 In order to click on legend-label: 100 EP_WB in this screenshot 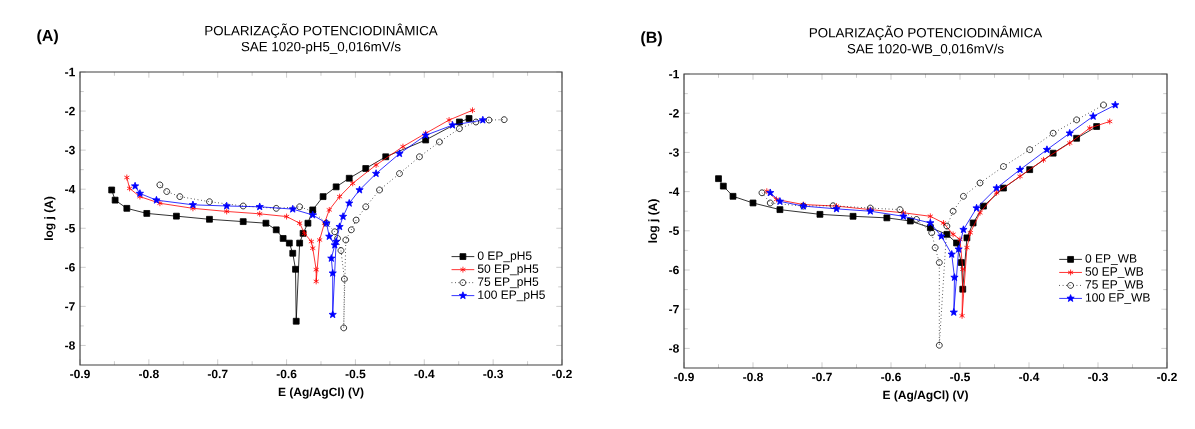, I will do `click(1117, 298)`.